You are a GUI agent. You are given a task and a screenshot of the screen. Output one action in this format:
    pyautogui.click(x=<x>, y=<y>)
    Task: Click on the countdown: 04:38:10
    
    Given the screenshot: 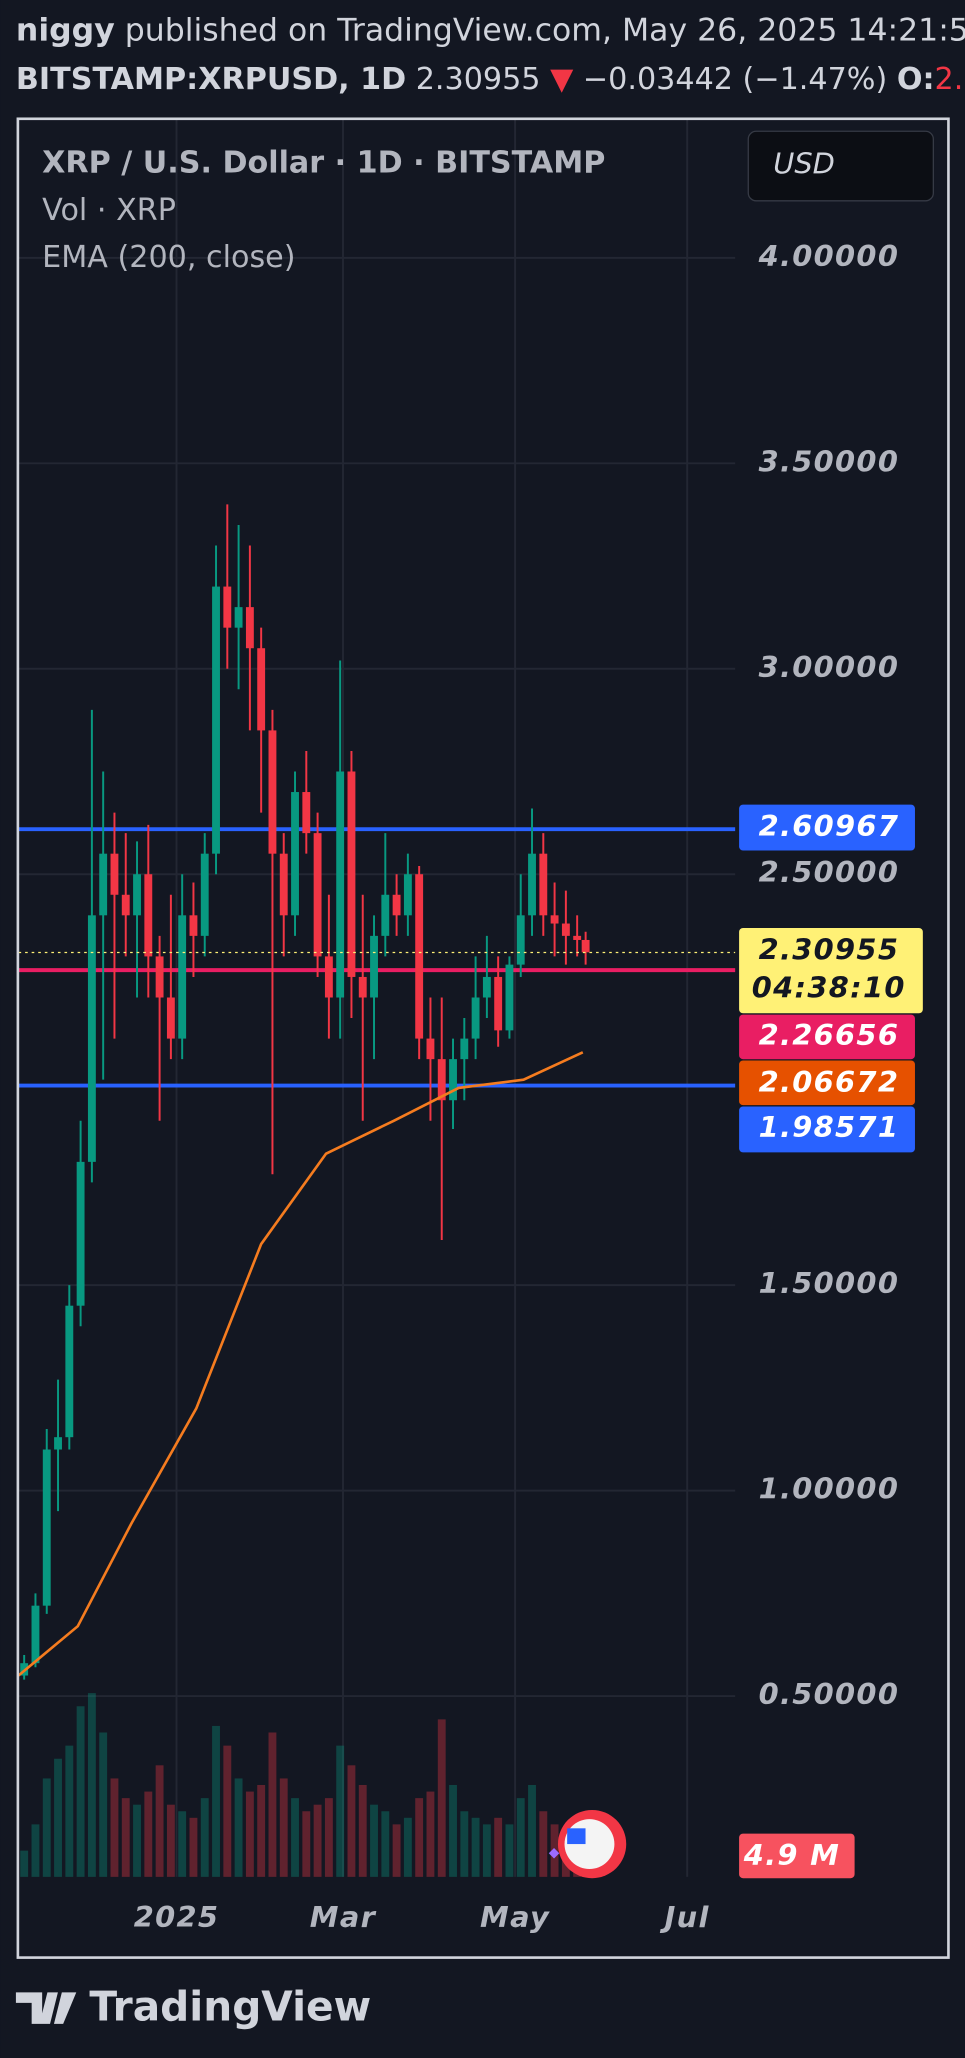 What is the action you would take?
    pyautogui.click(x=829, y=988)
    